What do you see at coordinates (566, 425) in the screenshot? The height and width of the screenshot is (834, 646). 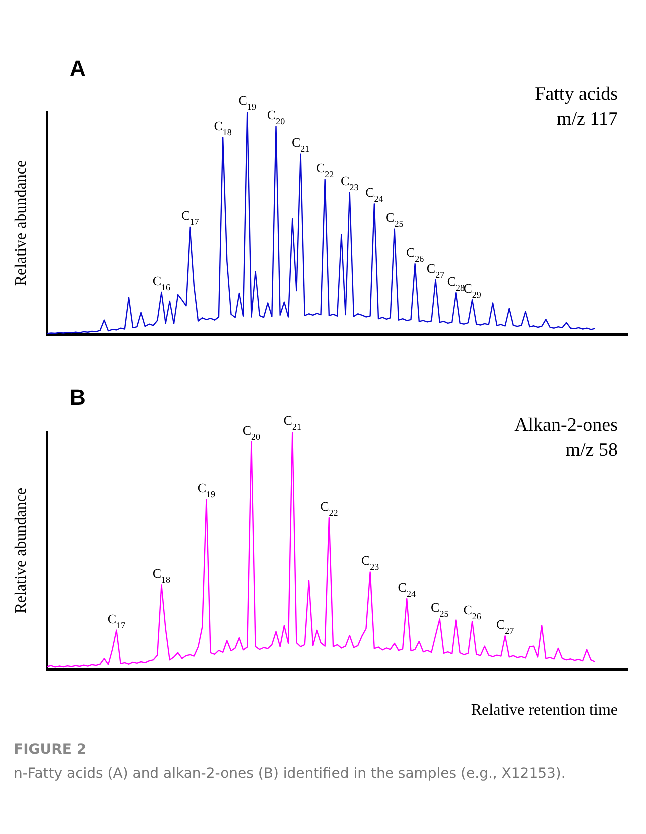 I see `annotation: Alkan-2-ones` at bounding box center [566, 425].